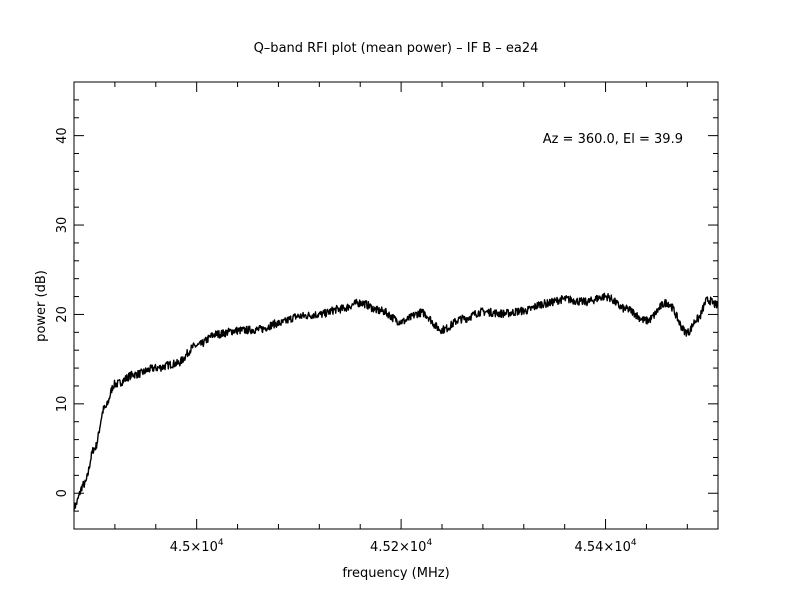  What do you see at coordinates (62, 404) in the screenshot?
I see `y-tick-label: 10` at bounding box center [62, 404].